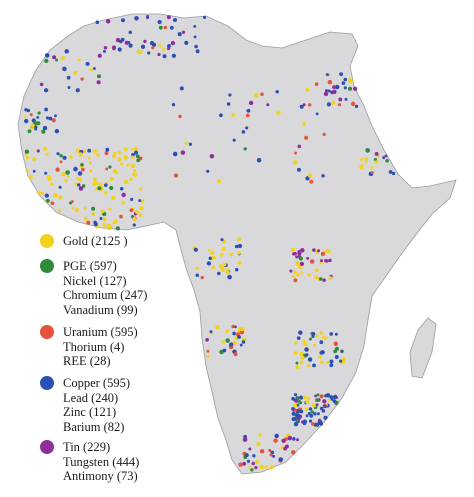  What do you see at coordinates (94, 426) in the screenshot?
I see `legend-item: Barium (82)` at bounding box center [94, 426].